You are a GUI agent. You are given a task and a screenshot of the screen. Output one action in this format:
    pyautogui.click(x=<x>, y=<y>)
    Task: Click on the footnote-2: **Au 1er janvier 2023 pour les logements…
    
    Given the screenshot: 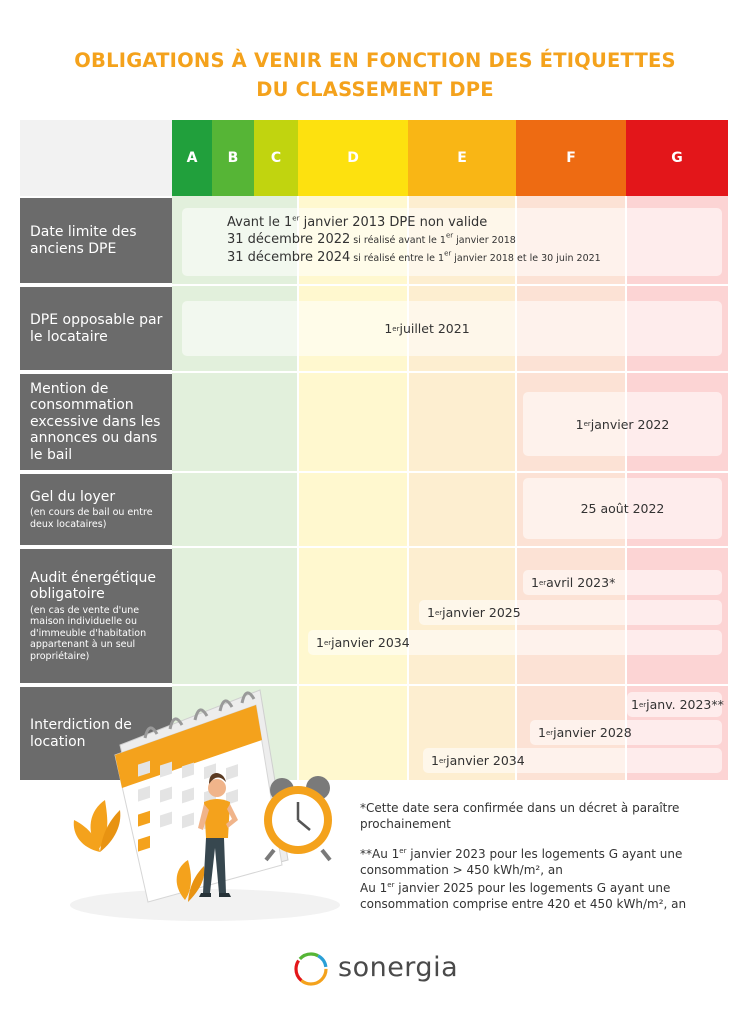 What is the action you would take?
    pyautogui.click(x=547, y=862)
    